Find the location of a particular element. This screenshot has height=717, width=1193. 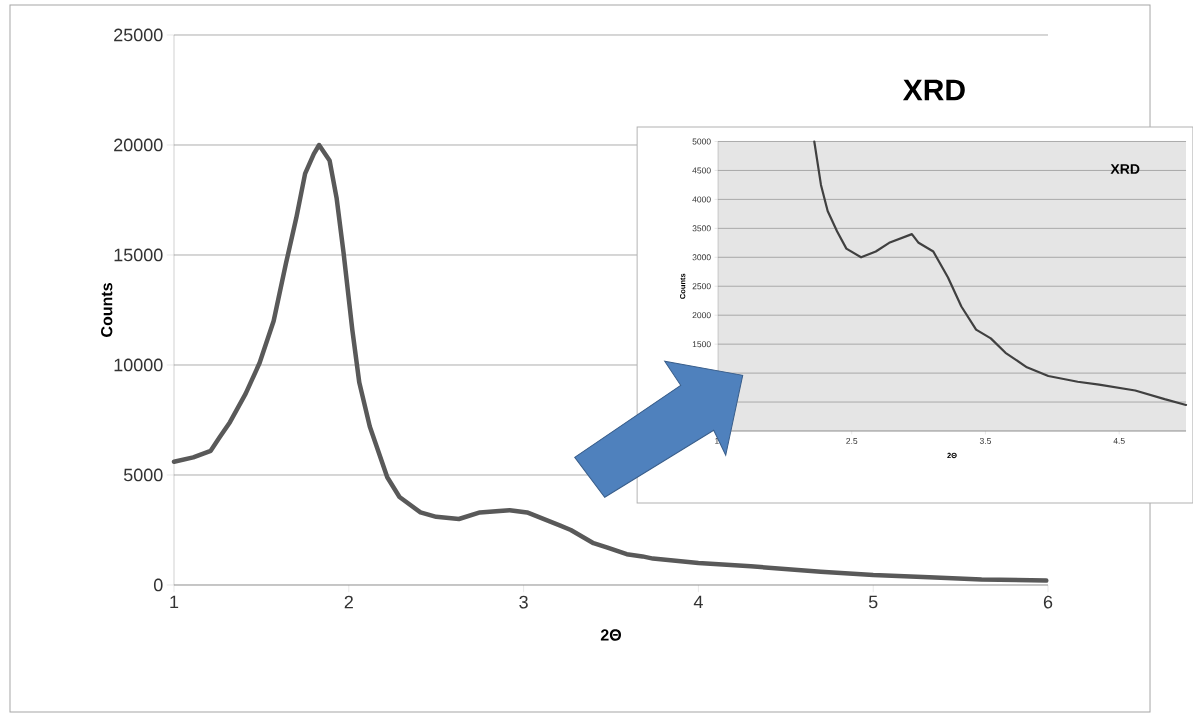

x-tick-label: 3 is located at coordinates (523, 602).